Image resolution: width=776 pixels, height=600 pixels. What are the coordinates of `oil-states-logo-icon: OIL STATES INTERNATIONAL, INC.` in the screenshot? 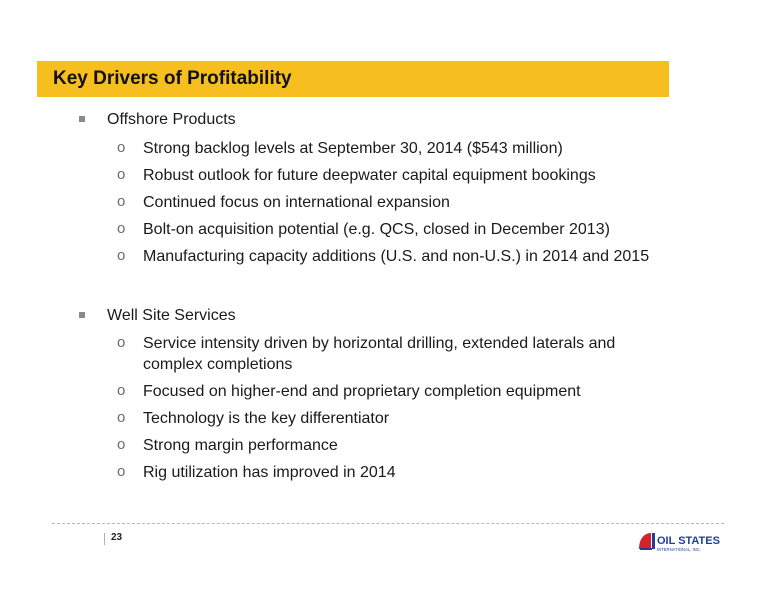 It's located at (679, 542).